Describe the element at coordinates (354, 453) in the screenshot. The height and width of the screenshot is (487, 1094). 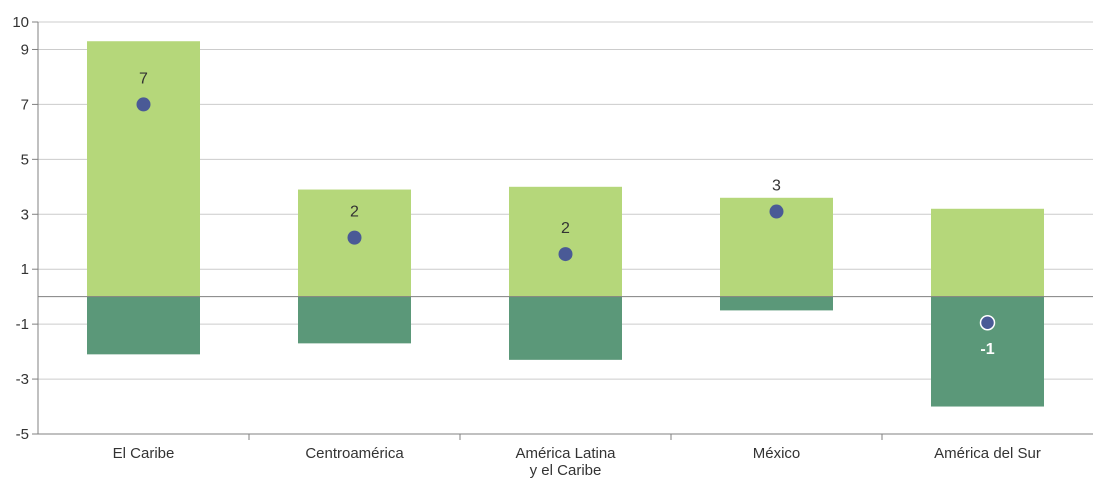
I see `x-category-label: Centroamérica` at that location.